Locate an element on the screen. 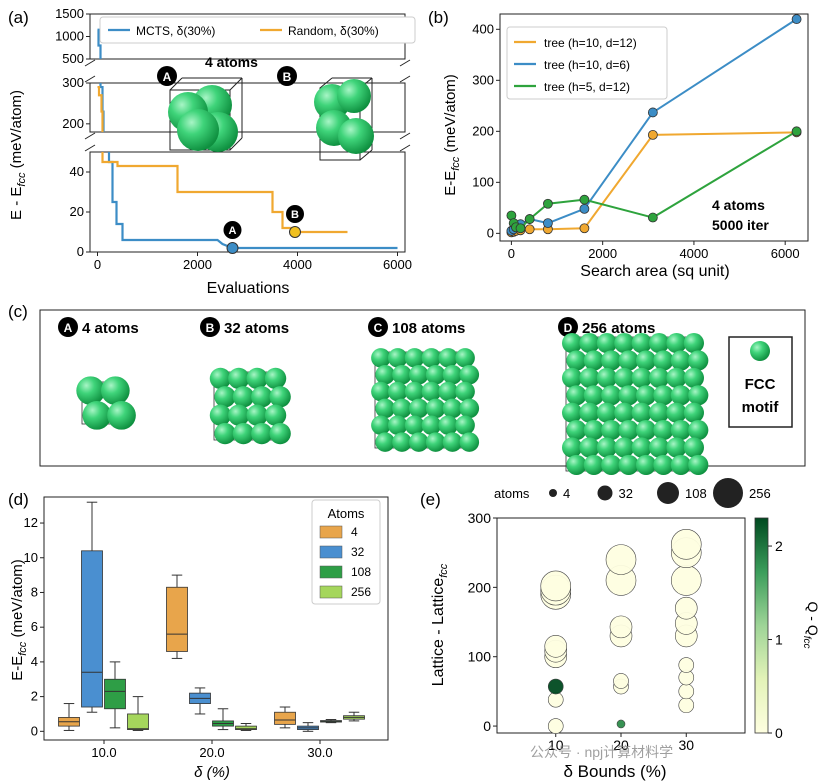 The image size is (823, 783). colorbar-tick-label: 1 is located at coordinates (779, 640).